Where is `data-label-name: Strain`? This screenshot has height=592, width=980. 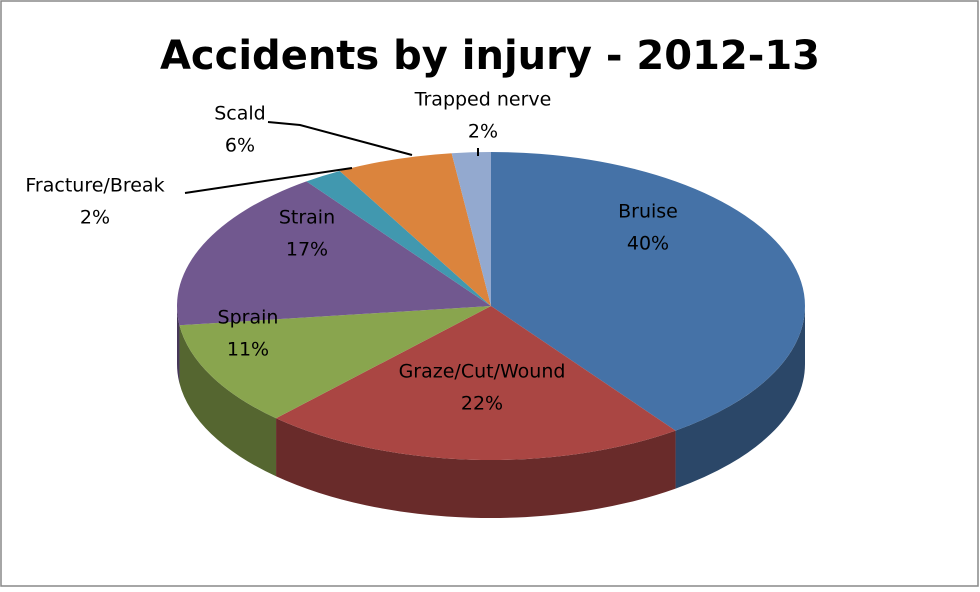 data-label-name: Strain is located at coordinates (307, 218).